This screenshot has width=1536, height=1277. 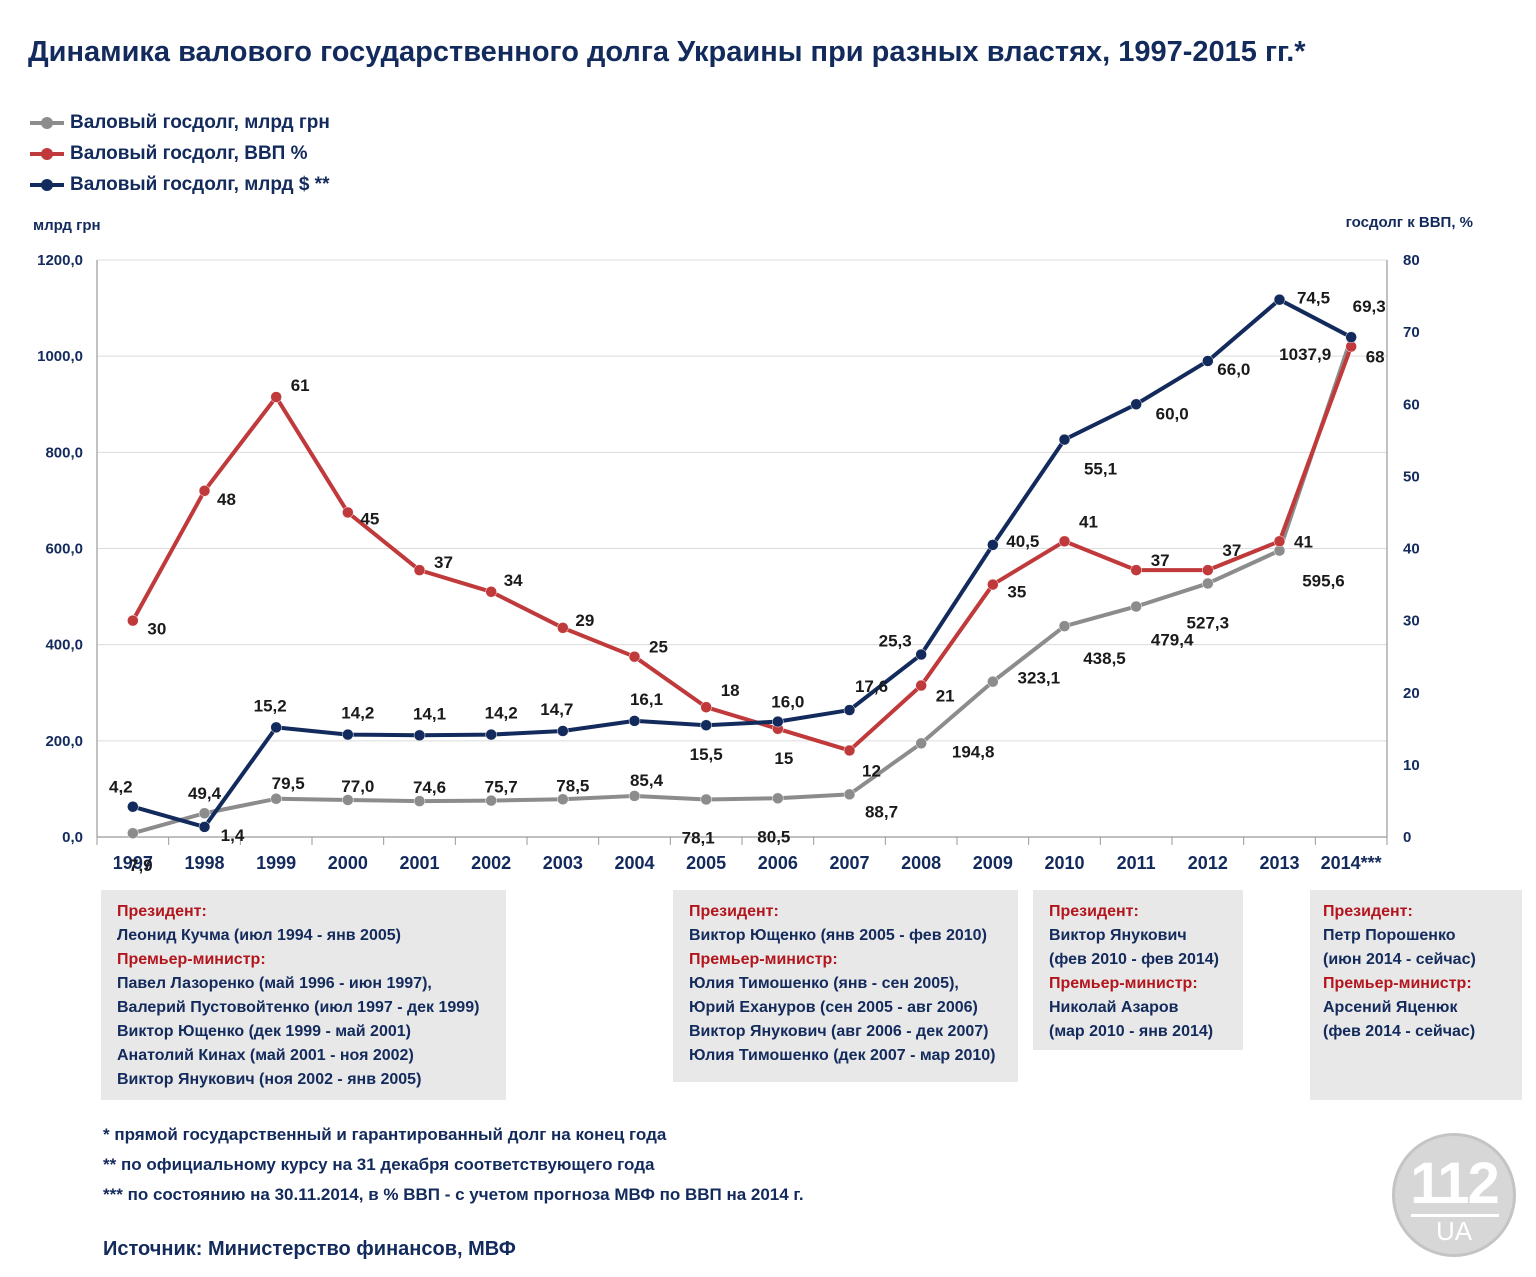 I want to click on x-tick-label: 1997, so click(x=133, y=863).